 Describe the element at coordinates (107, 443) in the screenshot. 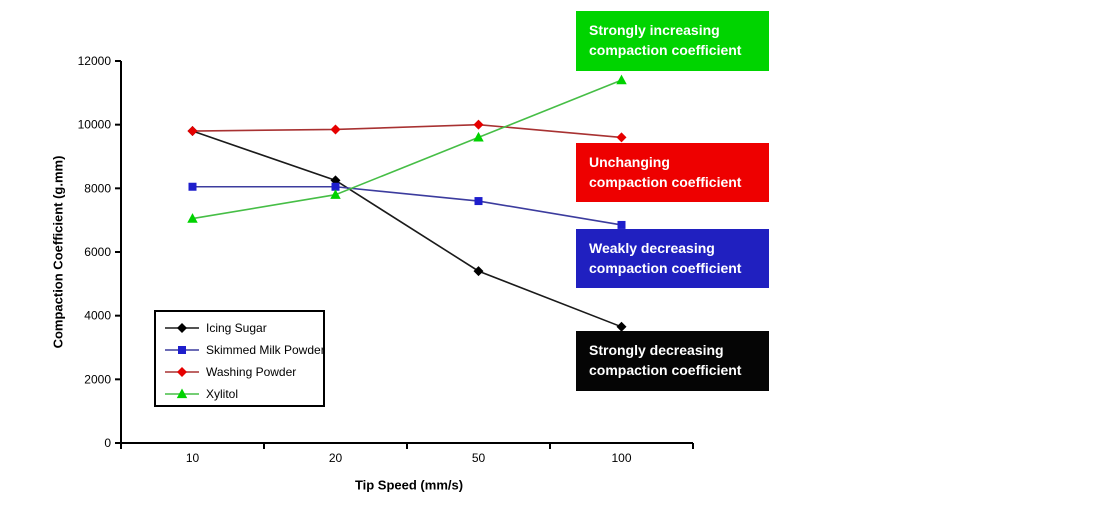

I see `y-tick-label: 0` at that location.